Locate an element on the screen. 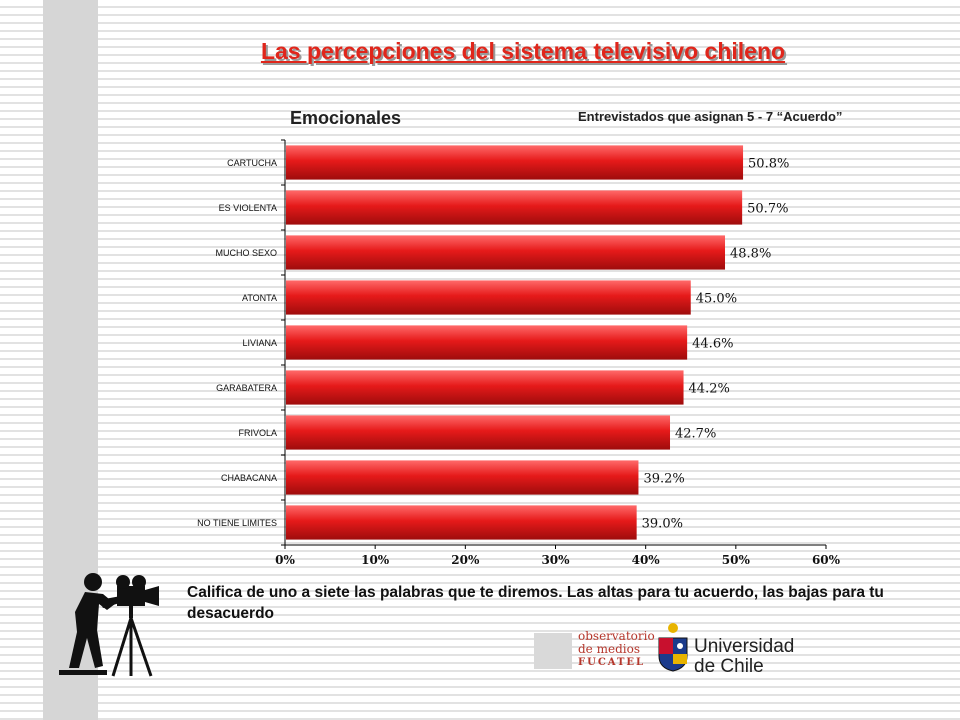 This screenshot has height=720, width=960. x-tick-label: 20% is located at coordinates (465, 560).